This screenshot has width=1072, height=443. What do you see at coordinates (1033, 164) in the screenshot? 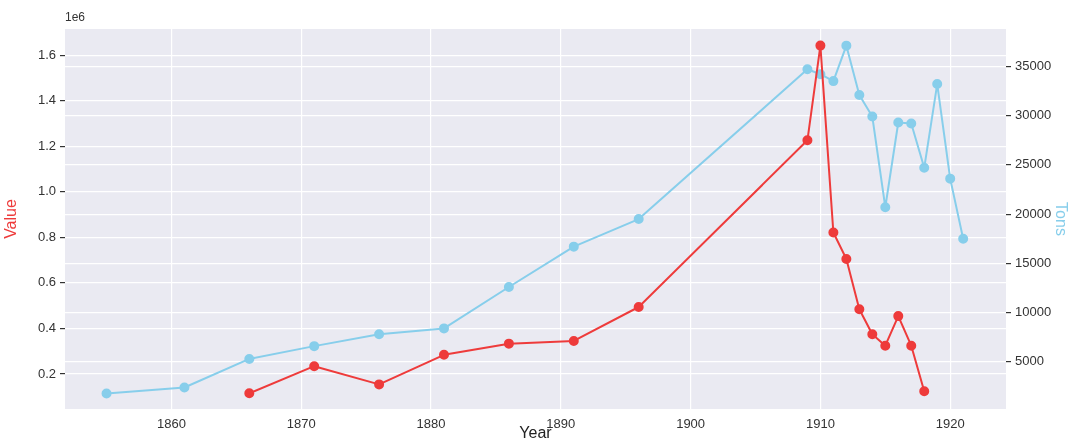
I see `y2-tick-label: 25000` at bounding box center [1033, 164].